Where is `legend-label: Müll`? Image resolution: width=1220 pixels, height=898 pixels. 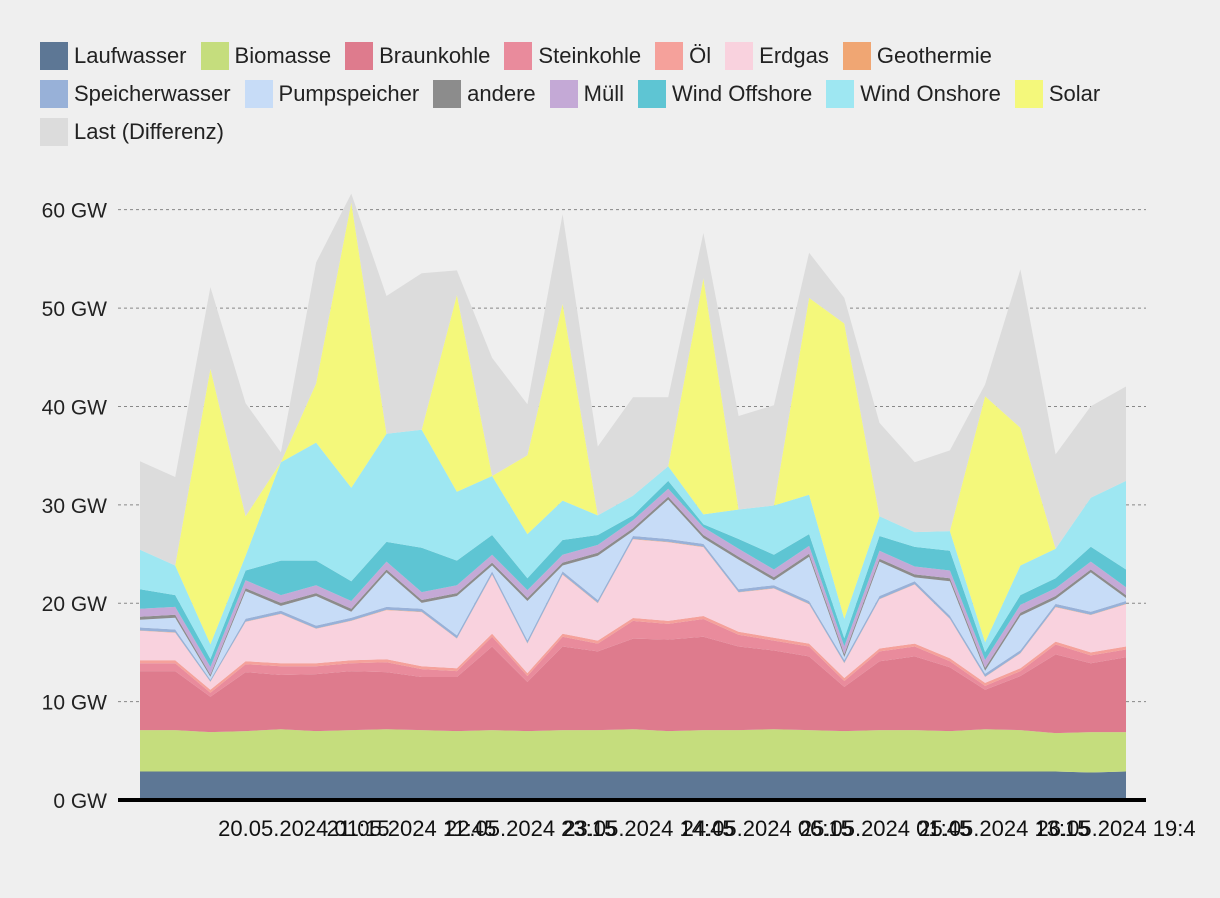 legend-label: Müll is located at coordinates (604, 93).